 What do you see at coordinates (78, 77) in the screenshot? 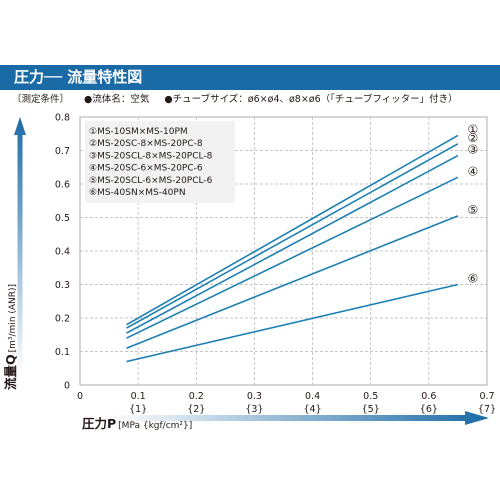
I see `chart-title: 圧力── 流量特性図` at bounding box center [78, 77].